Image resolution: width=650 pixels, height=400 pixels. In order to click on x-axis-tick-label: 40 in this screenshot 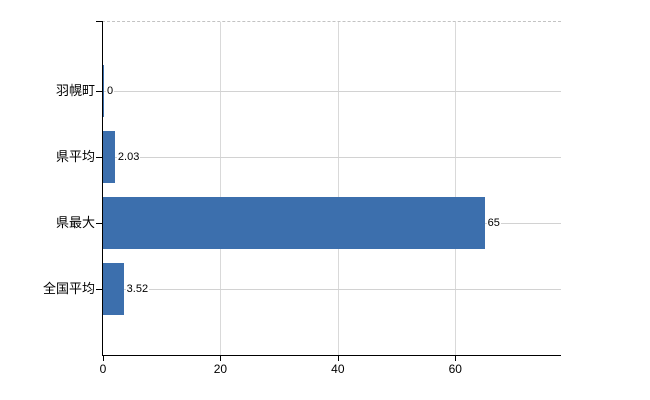, I will do `click(338, 369)`.